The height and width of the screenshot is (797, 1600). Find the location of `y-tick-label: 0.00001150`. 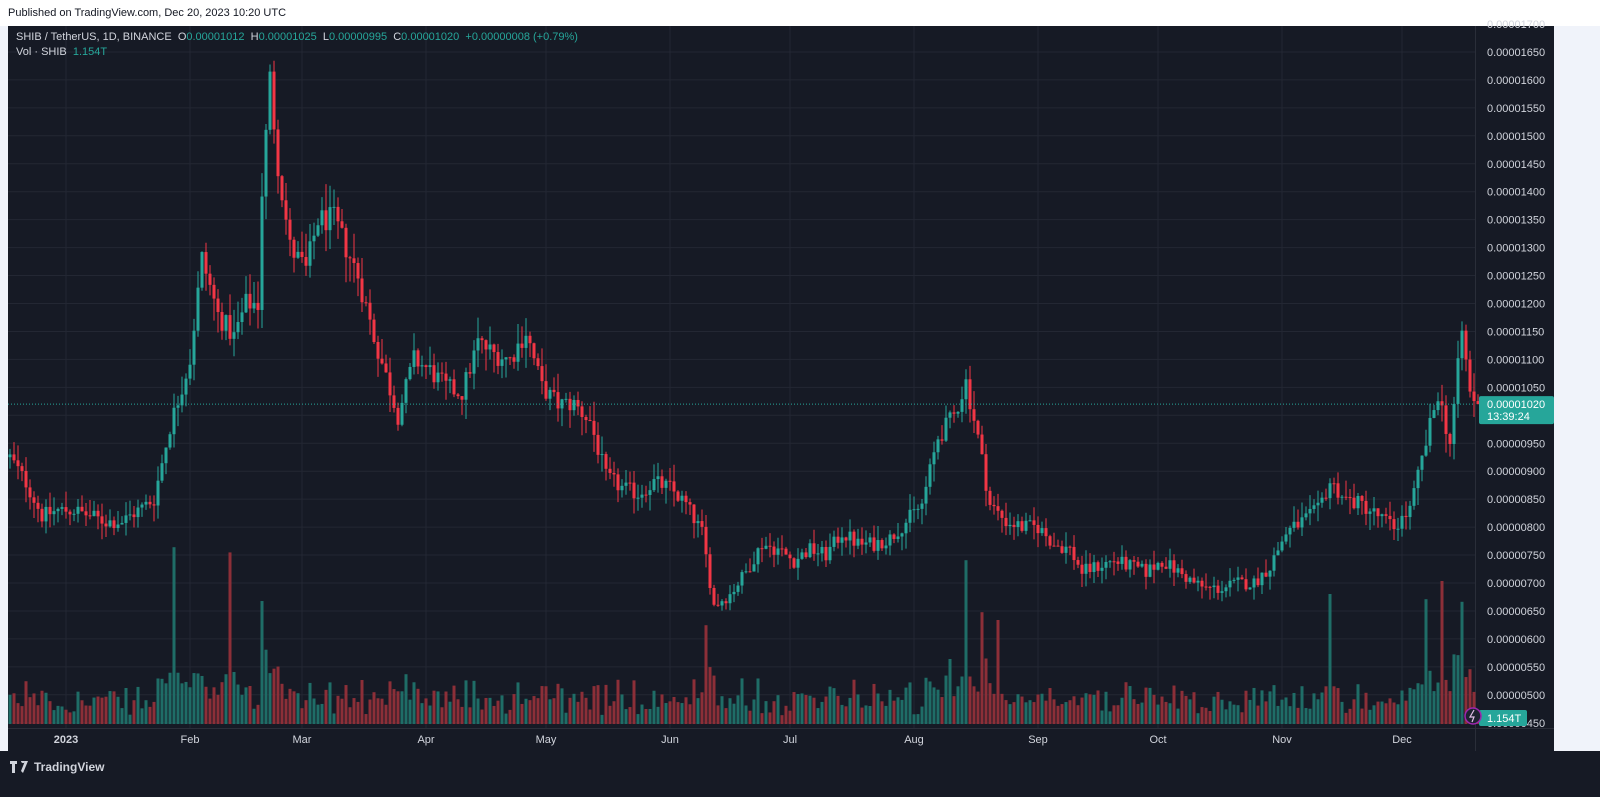

y-tick-label: 0.00001150 is located at coordinates (1515, 332).